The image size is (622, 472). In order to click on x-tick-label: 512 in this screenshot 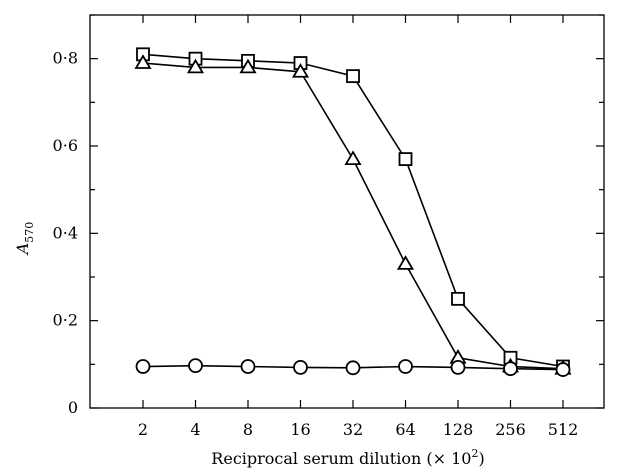, I will do `click(563, 429)`.